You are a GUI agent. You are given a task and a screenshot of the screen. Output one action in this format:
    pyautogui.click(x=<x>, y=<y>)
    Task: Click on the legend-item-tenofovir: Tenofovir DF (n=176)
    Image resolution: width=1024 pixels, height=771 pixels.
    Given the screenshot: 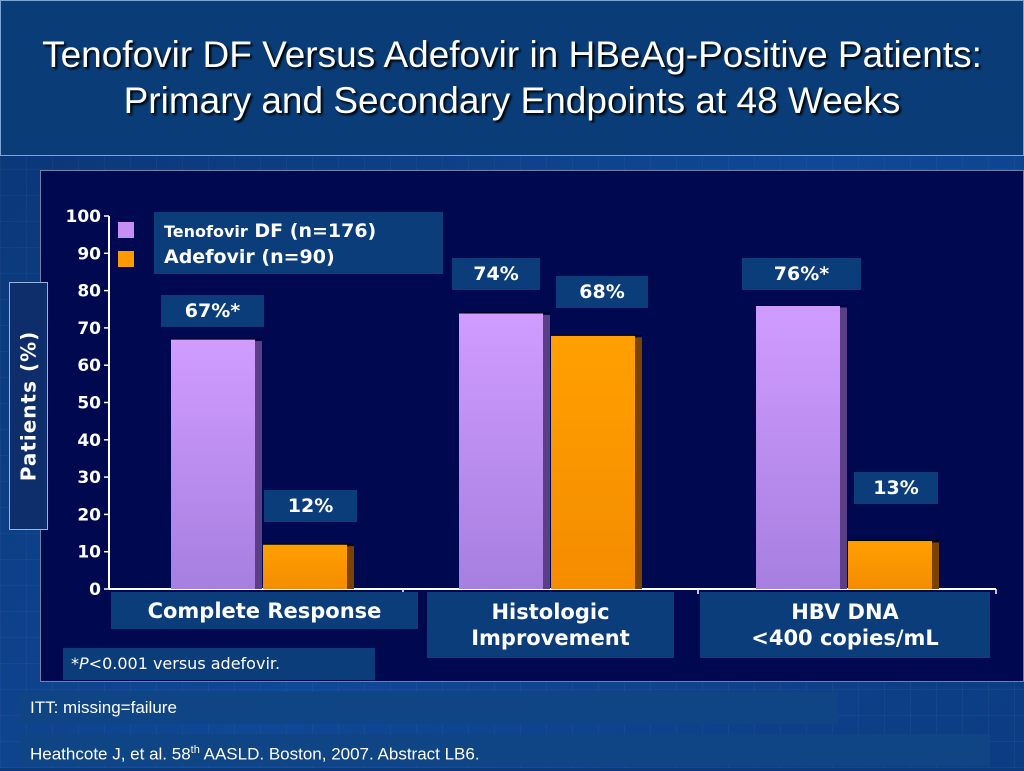 What is the action you would take?
    pyautogui.click(x=270, y=231)
    